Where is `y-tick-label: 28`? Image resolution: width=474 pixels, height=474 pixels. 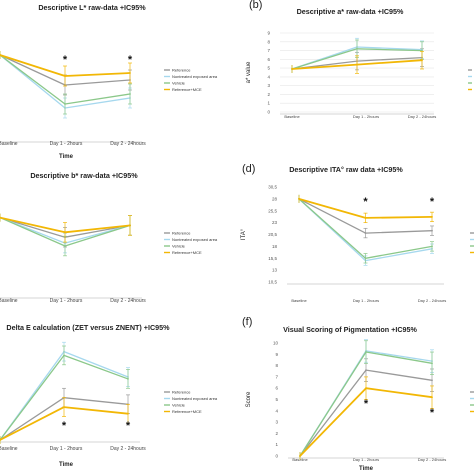 y-tick-label: 28 is located at coordinates (275, 198).